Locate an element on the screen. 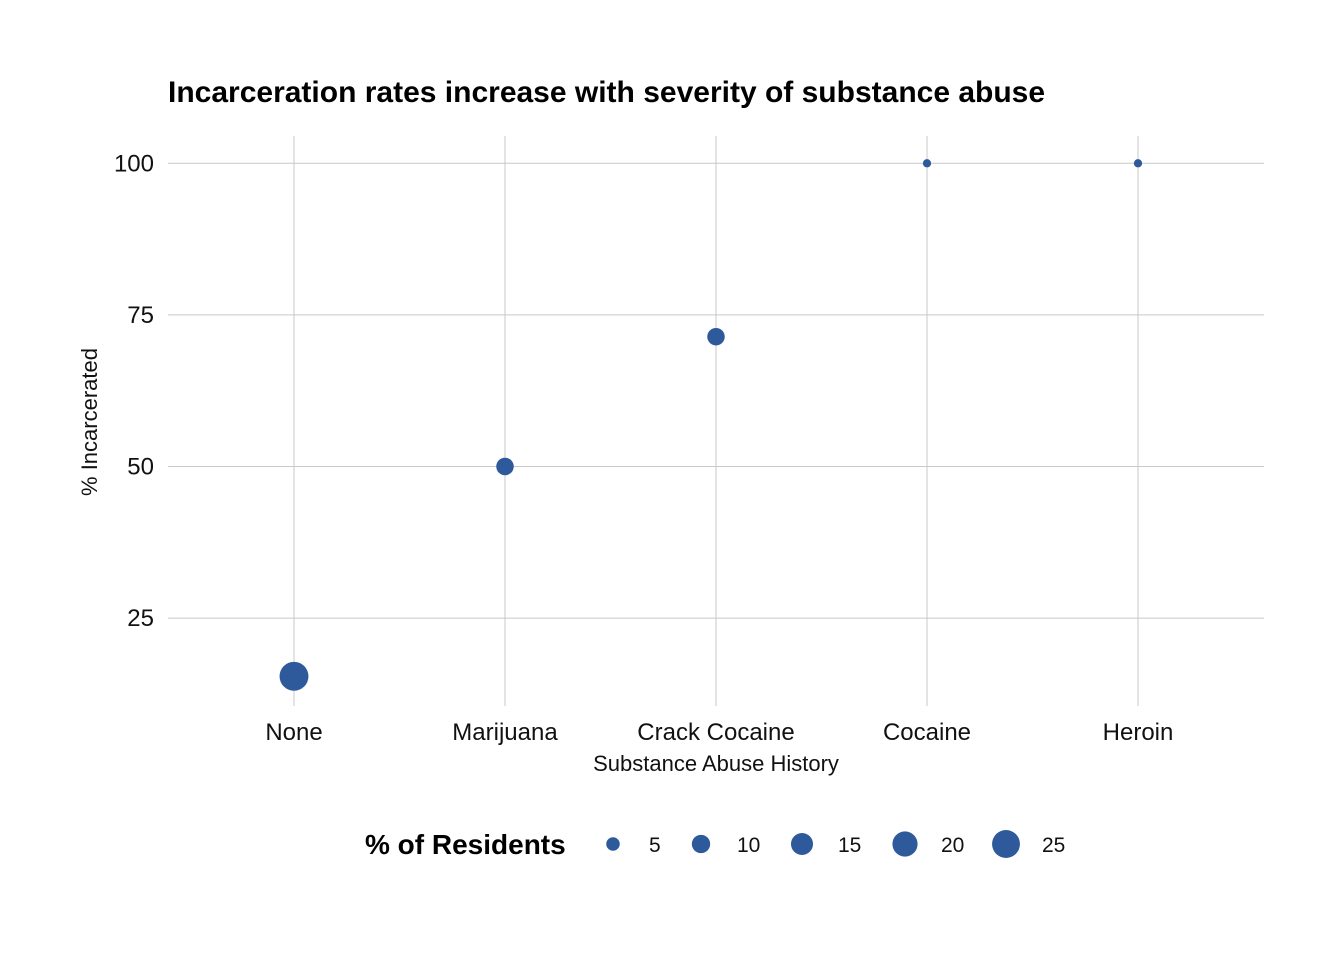 The image size is (1344, 960). legend-label-15: 15 is located at coordinates (849, 845).